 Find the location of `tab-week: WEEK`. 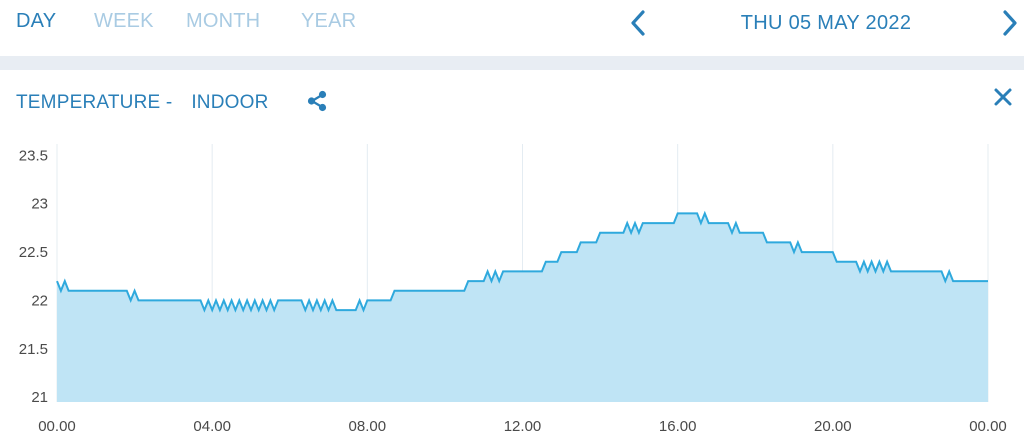

tab-week: WEEK is located at coordinates (124, 21).